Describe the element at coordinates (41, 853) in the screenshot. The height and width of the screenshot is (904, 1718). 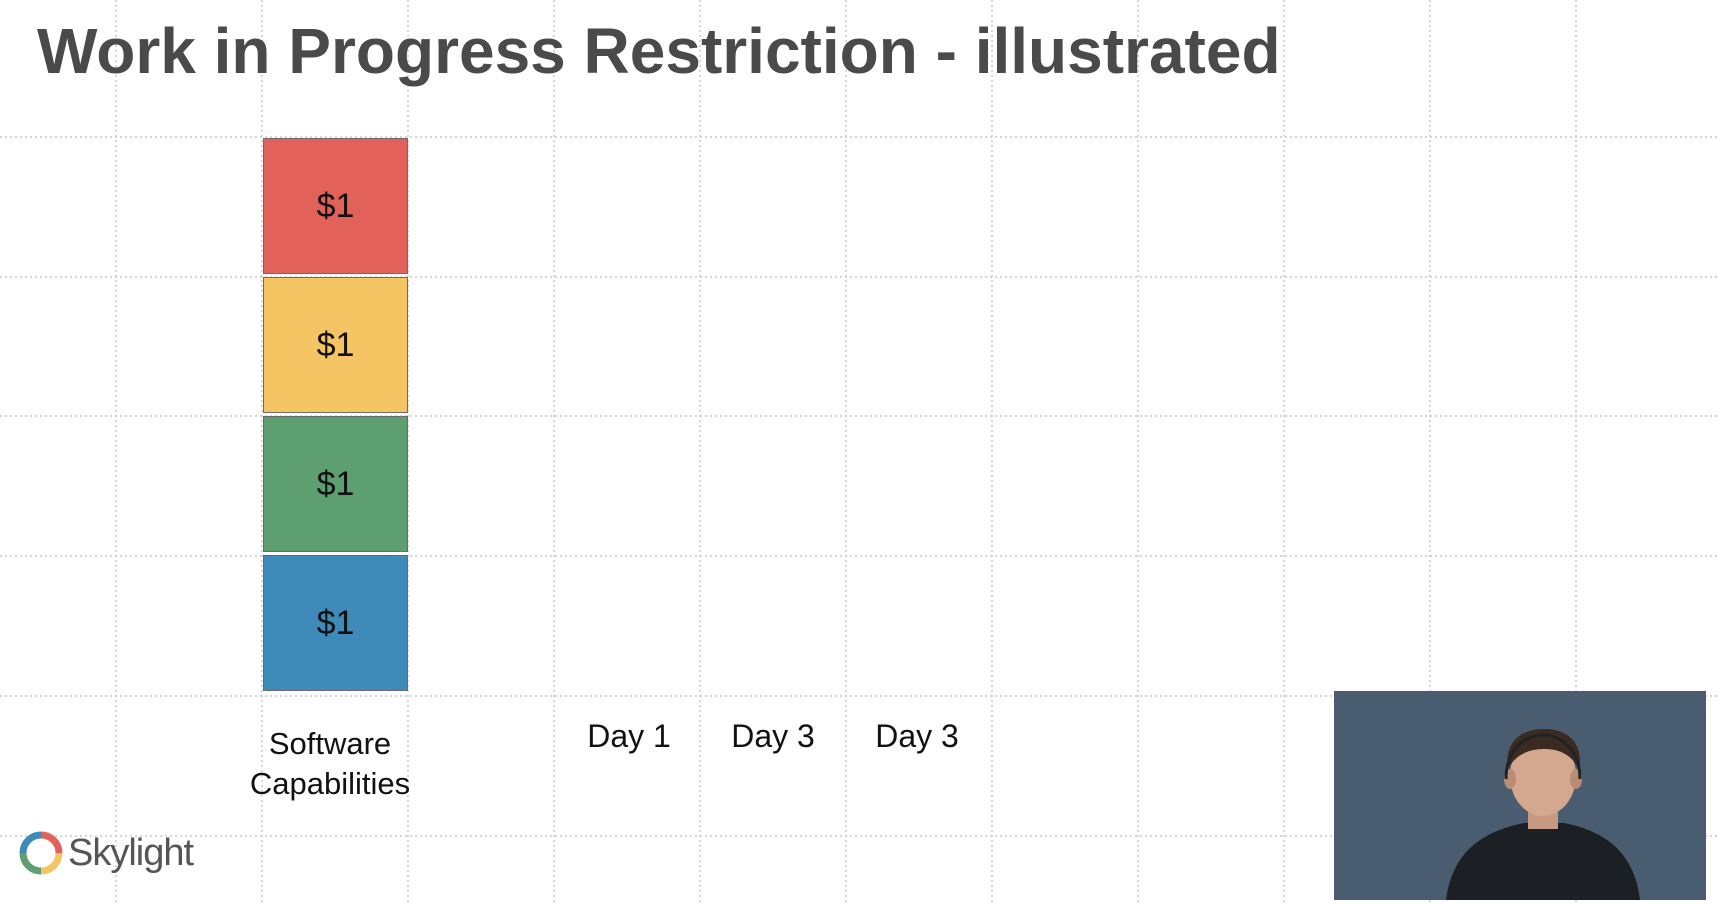
I see `logo-ring-icon` at that location.